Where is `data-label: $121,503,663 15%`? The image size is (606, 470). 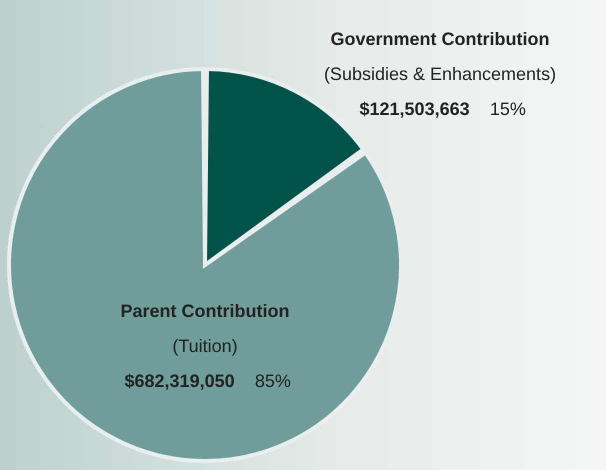
data-label: $121,503,663 15% is located at coordinates (443, 109).